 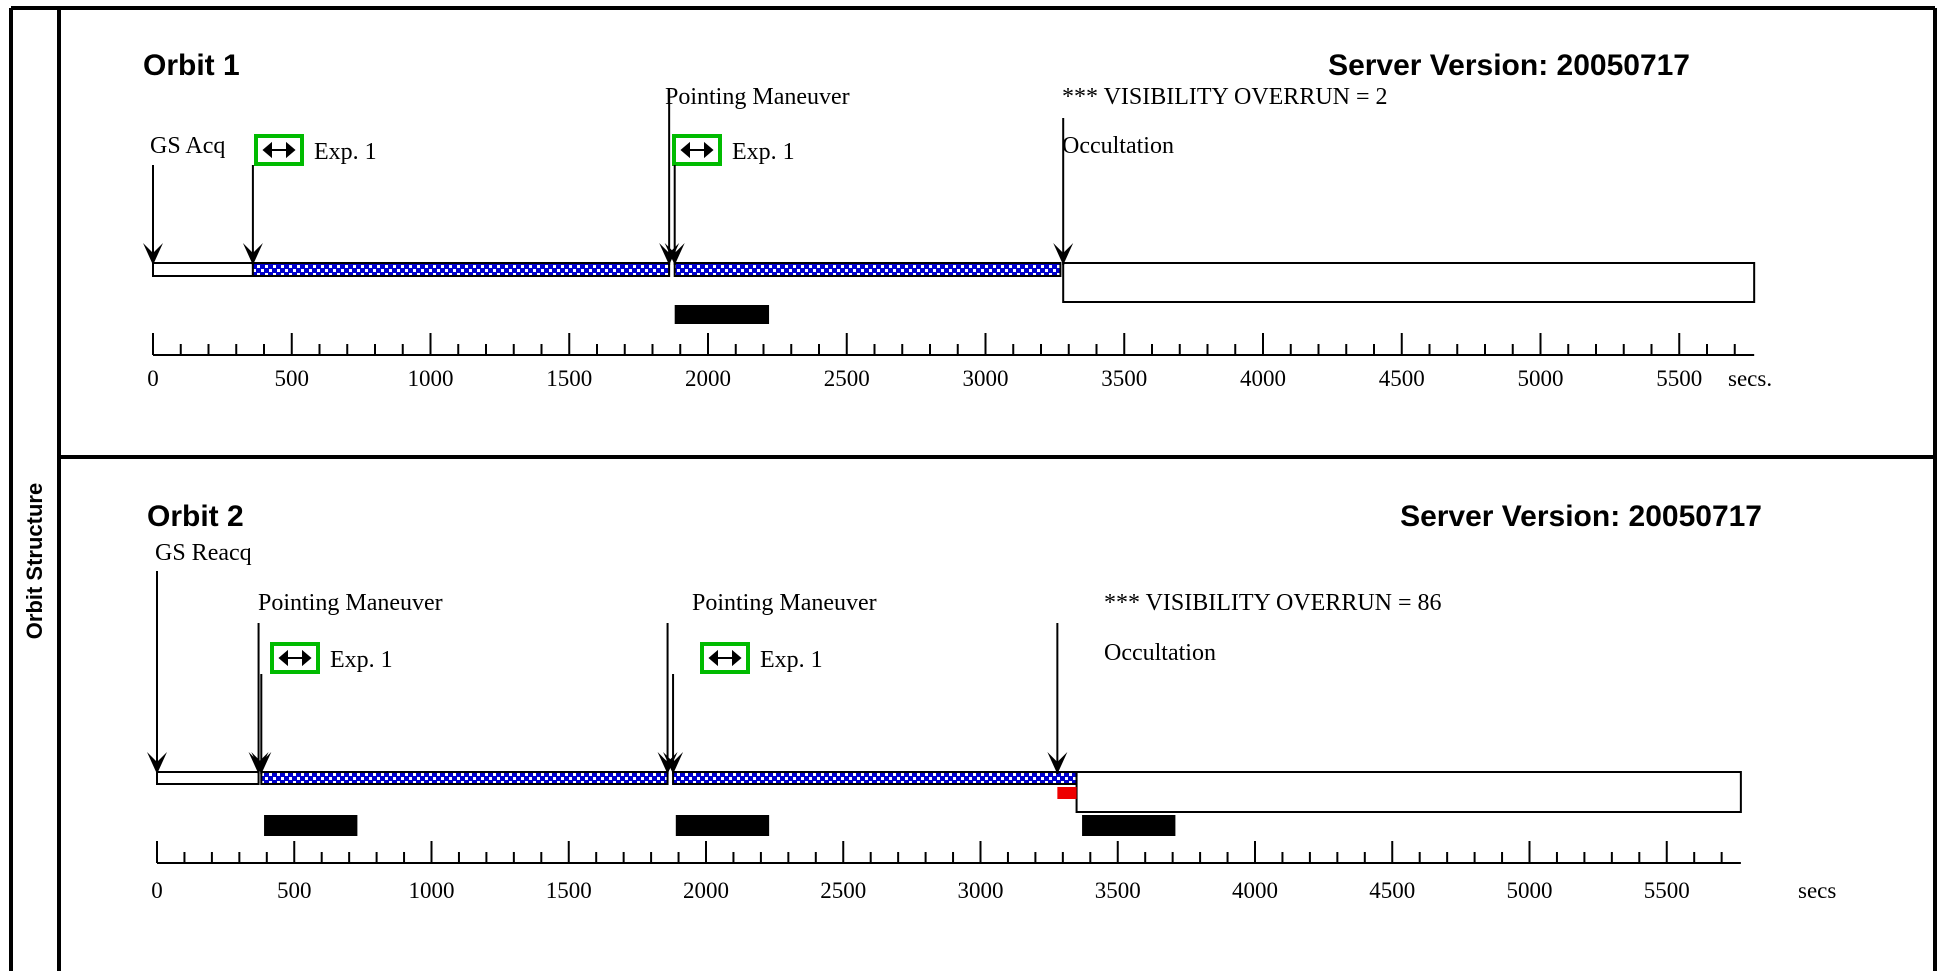 What do you see at coordinates (569, 890) in the screenshot?
I see `orbit2-tick-label: 1500` at bounding box center [569, 890].